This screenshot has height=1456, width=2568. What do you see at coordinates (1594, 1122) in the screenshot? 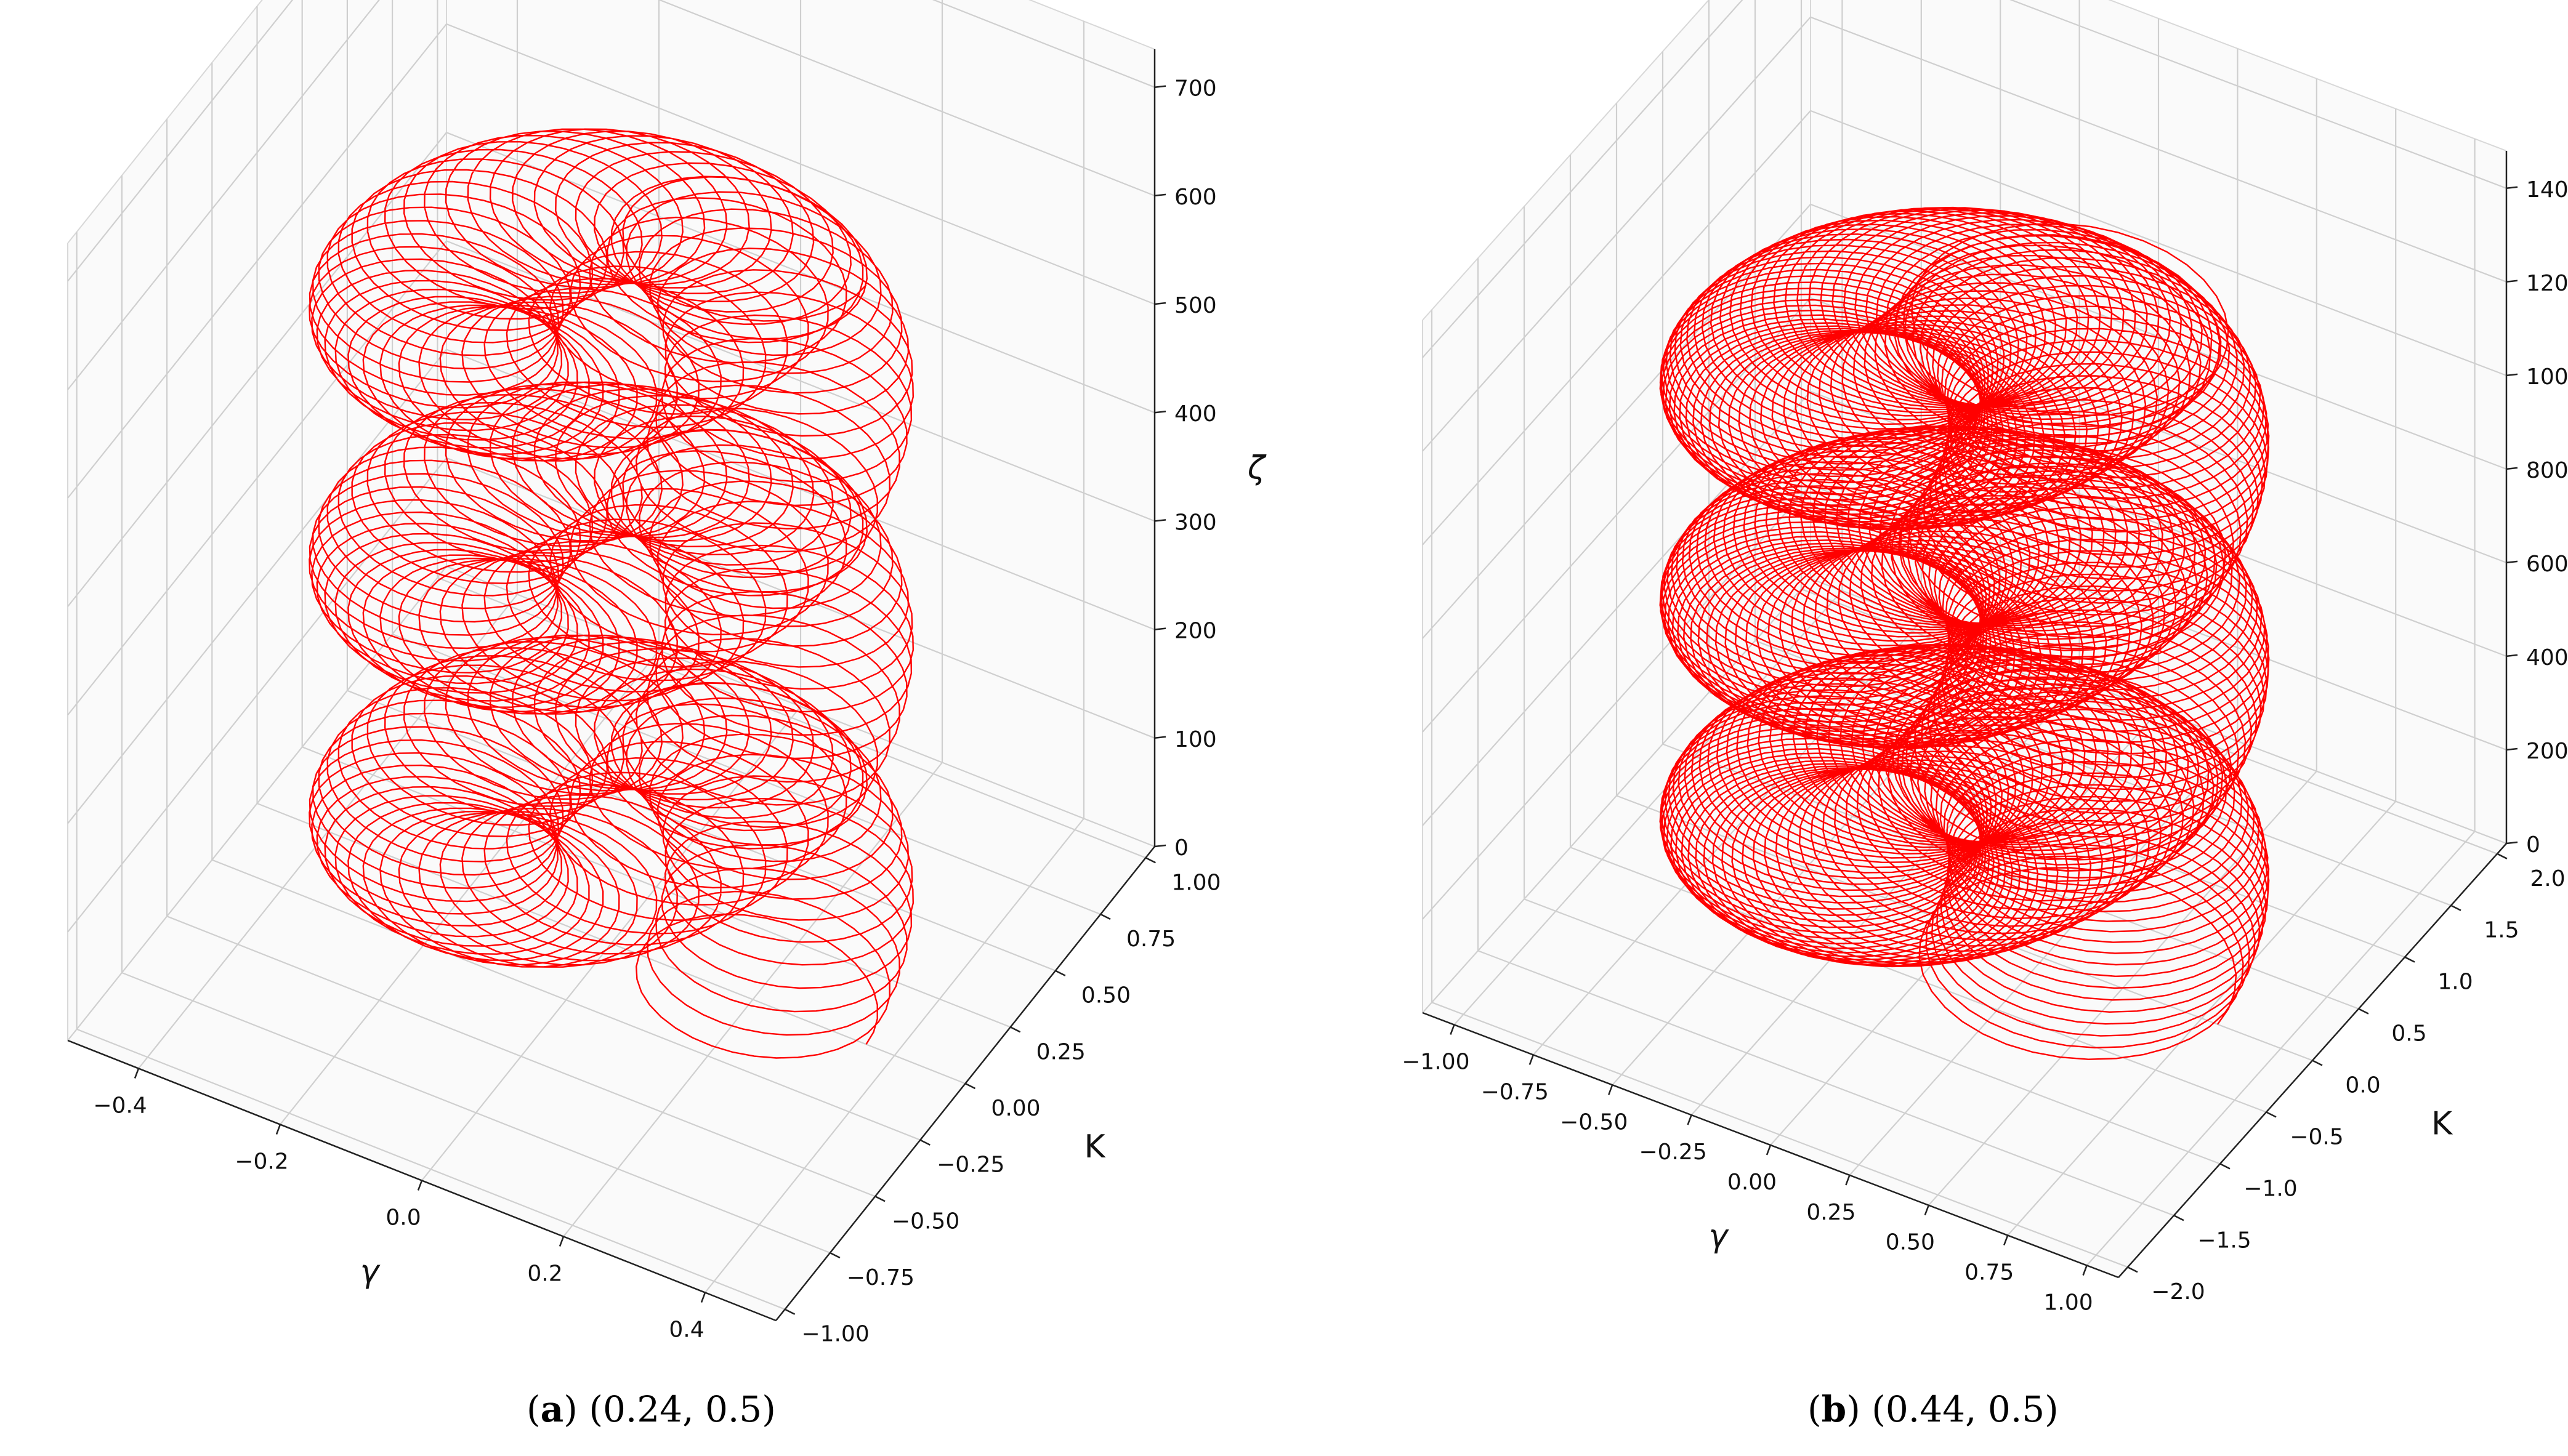
I see `chart-b-x-tick-label: −0.50` at bounding box center [1594, 1122].